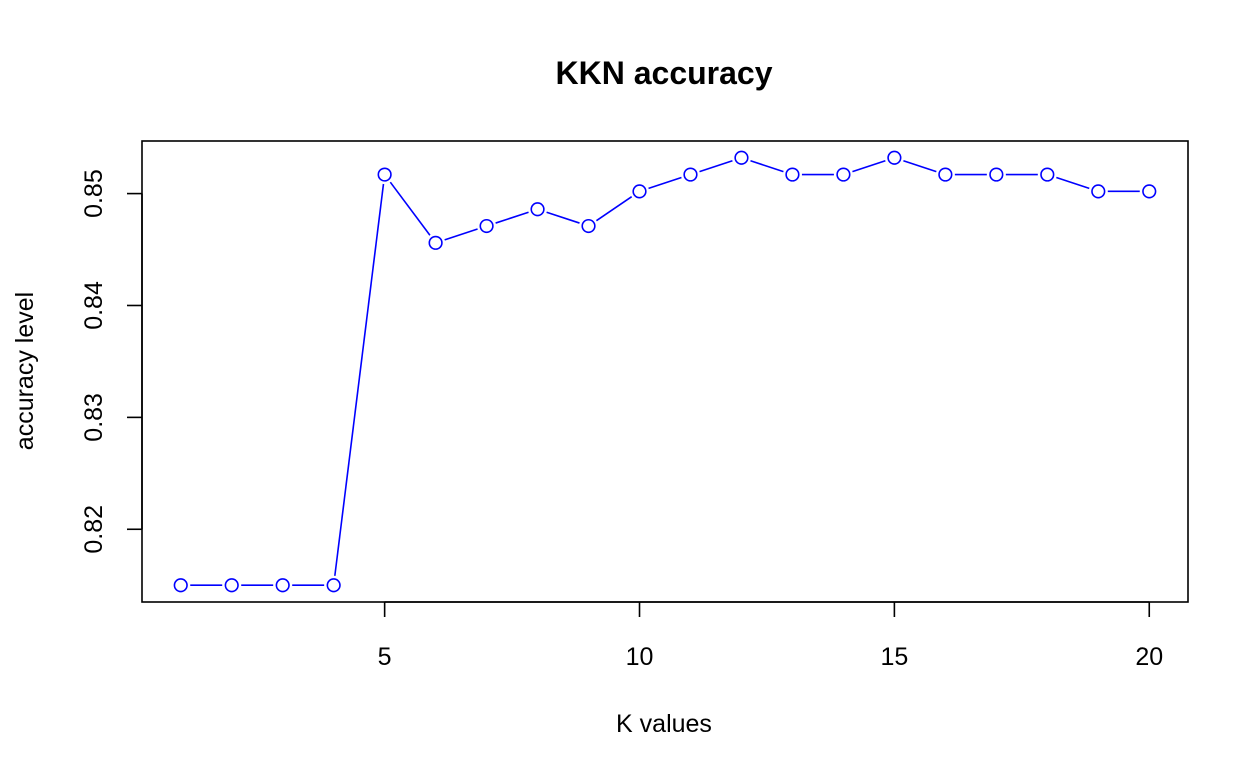 The image size is (1259, 778). Describe the element at coordinates (894, 657) in the screenshot. I see `x-tick-label: 15` at that location.